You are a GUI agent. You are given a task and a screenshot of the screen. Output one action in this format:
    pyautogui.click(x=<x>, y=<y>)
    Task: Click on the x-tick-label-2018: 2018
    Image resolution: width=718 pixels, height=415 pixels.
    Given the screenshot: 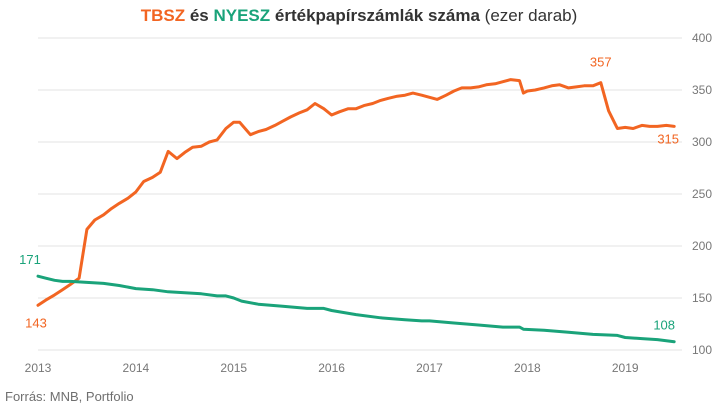 What is the action you would take?
    pyautogui.click(x=527, y=368)
    